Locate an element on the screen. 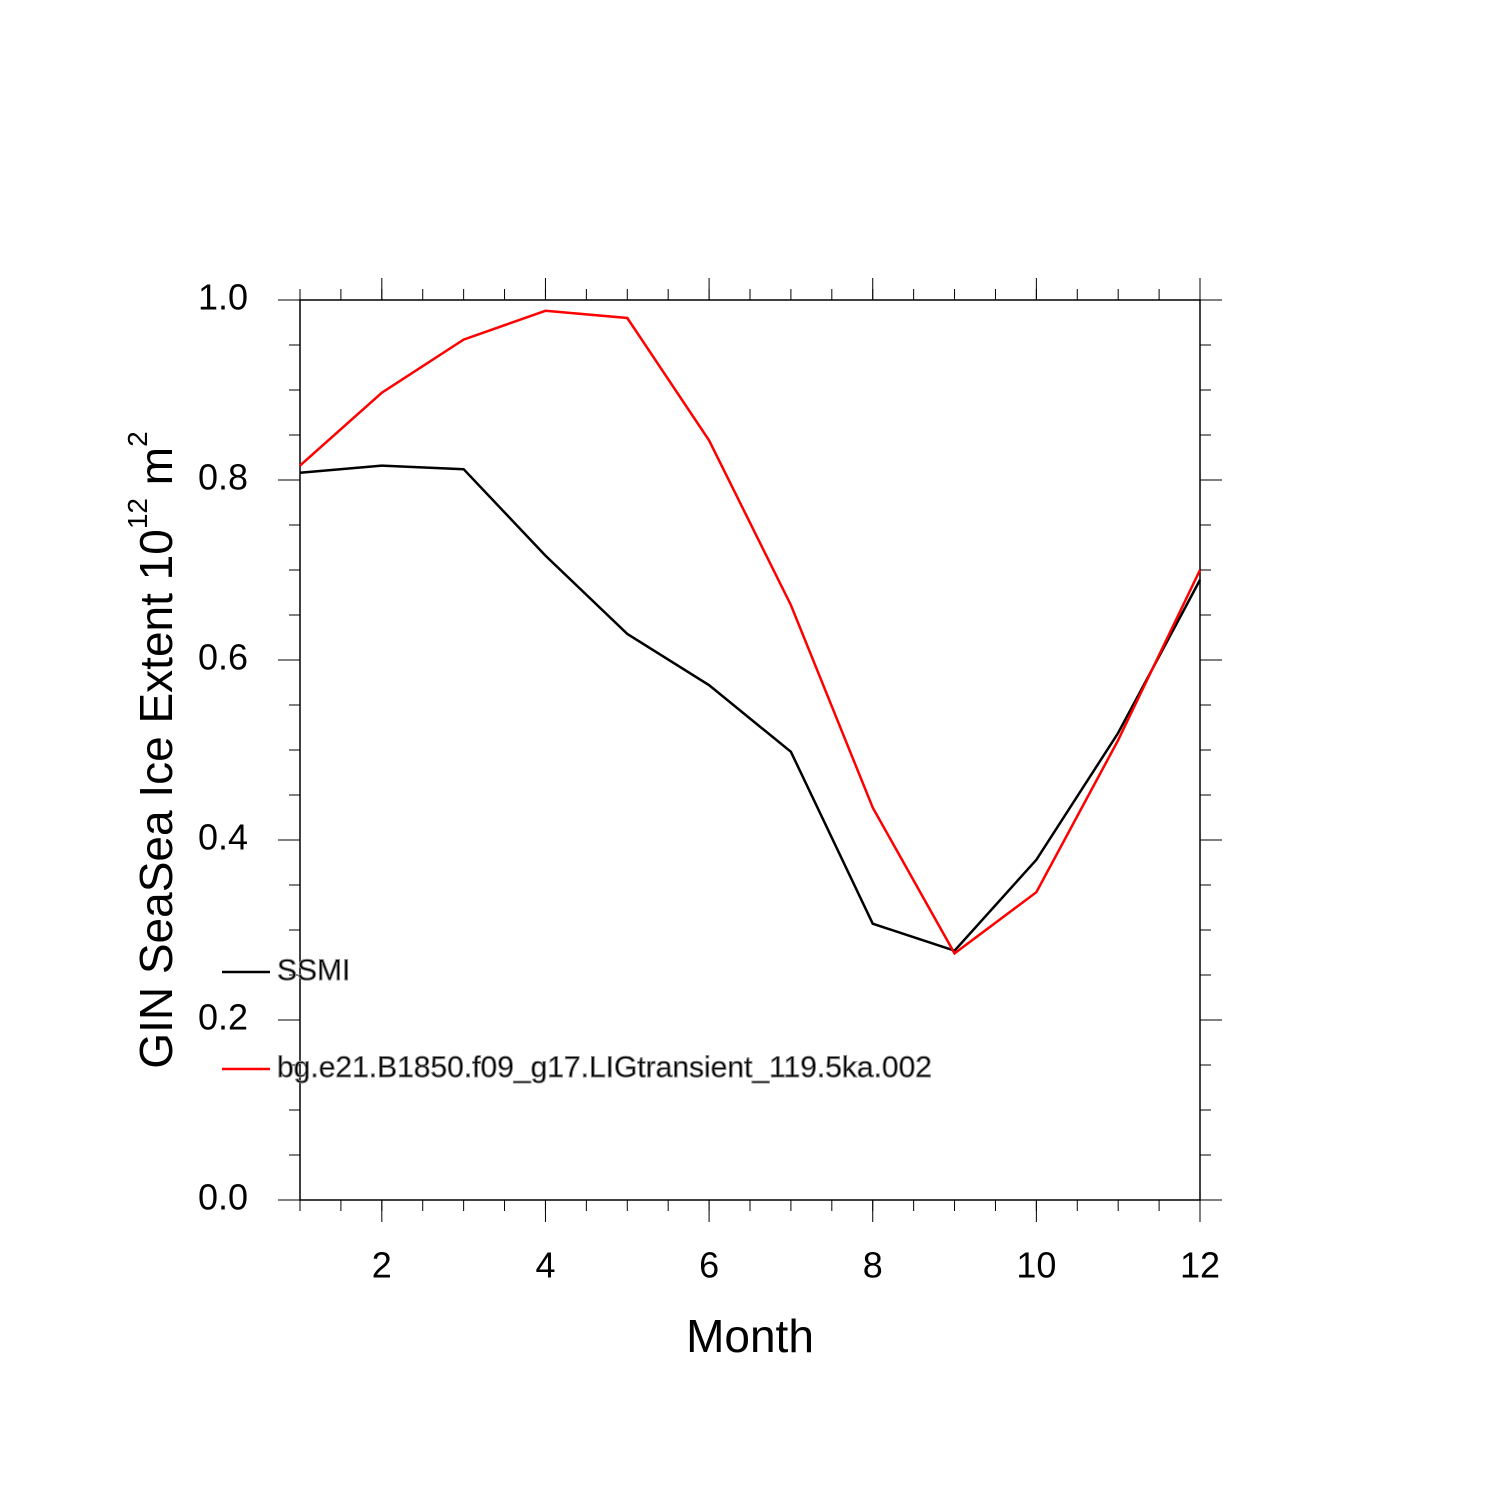 This screenshot has height=1500, width=1500. y-tick-label: 0.4 is located at coordinates (223, 837).